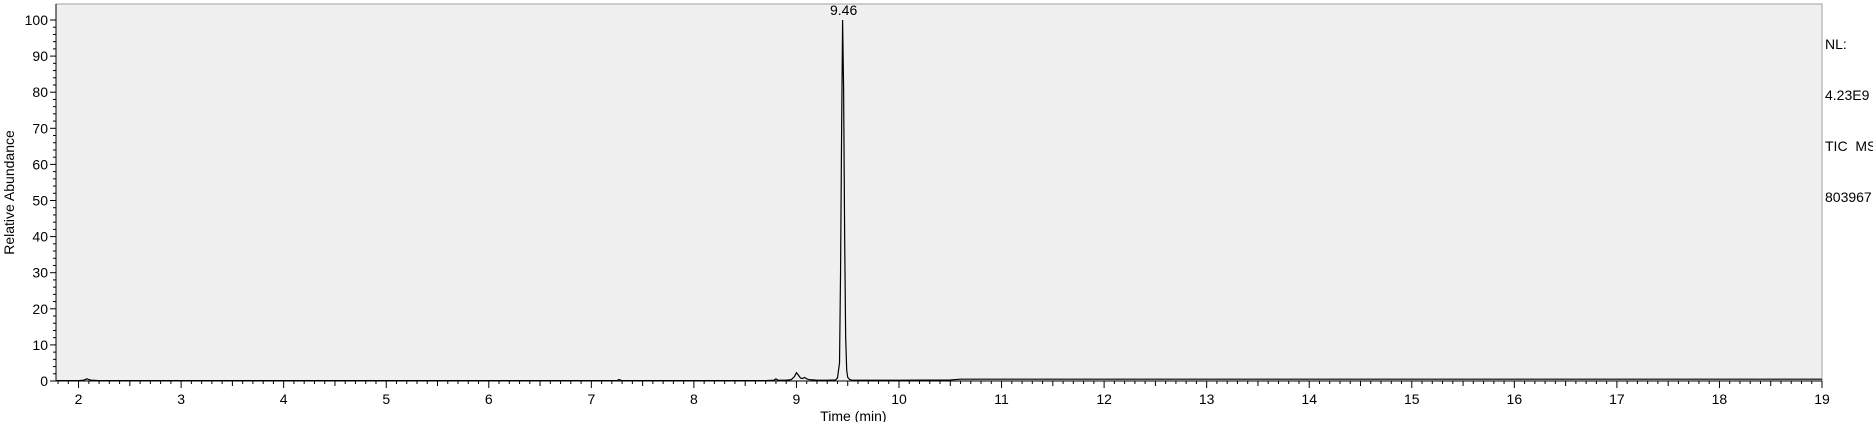 The image size is (1873, 422). I want to click on x-tick-label: 5, so click(386, 399).